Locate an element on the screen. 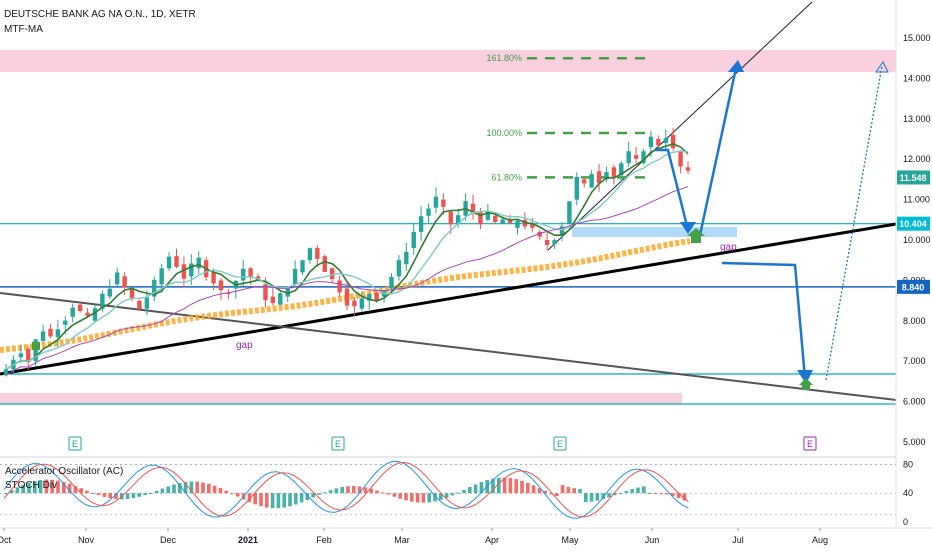 This screenshot has width=932, height=555. fib-label: 61.80% is located at coordinates (506, 177).